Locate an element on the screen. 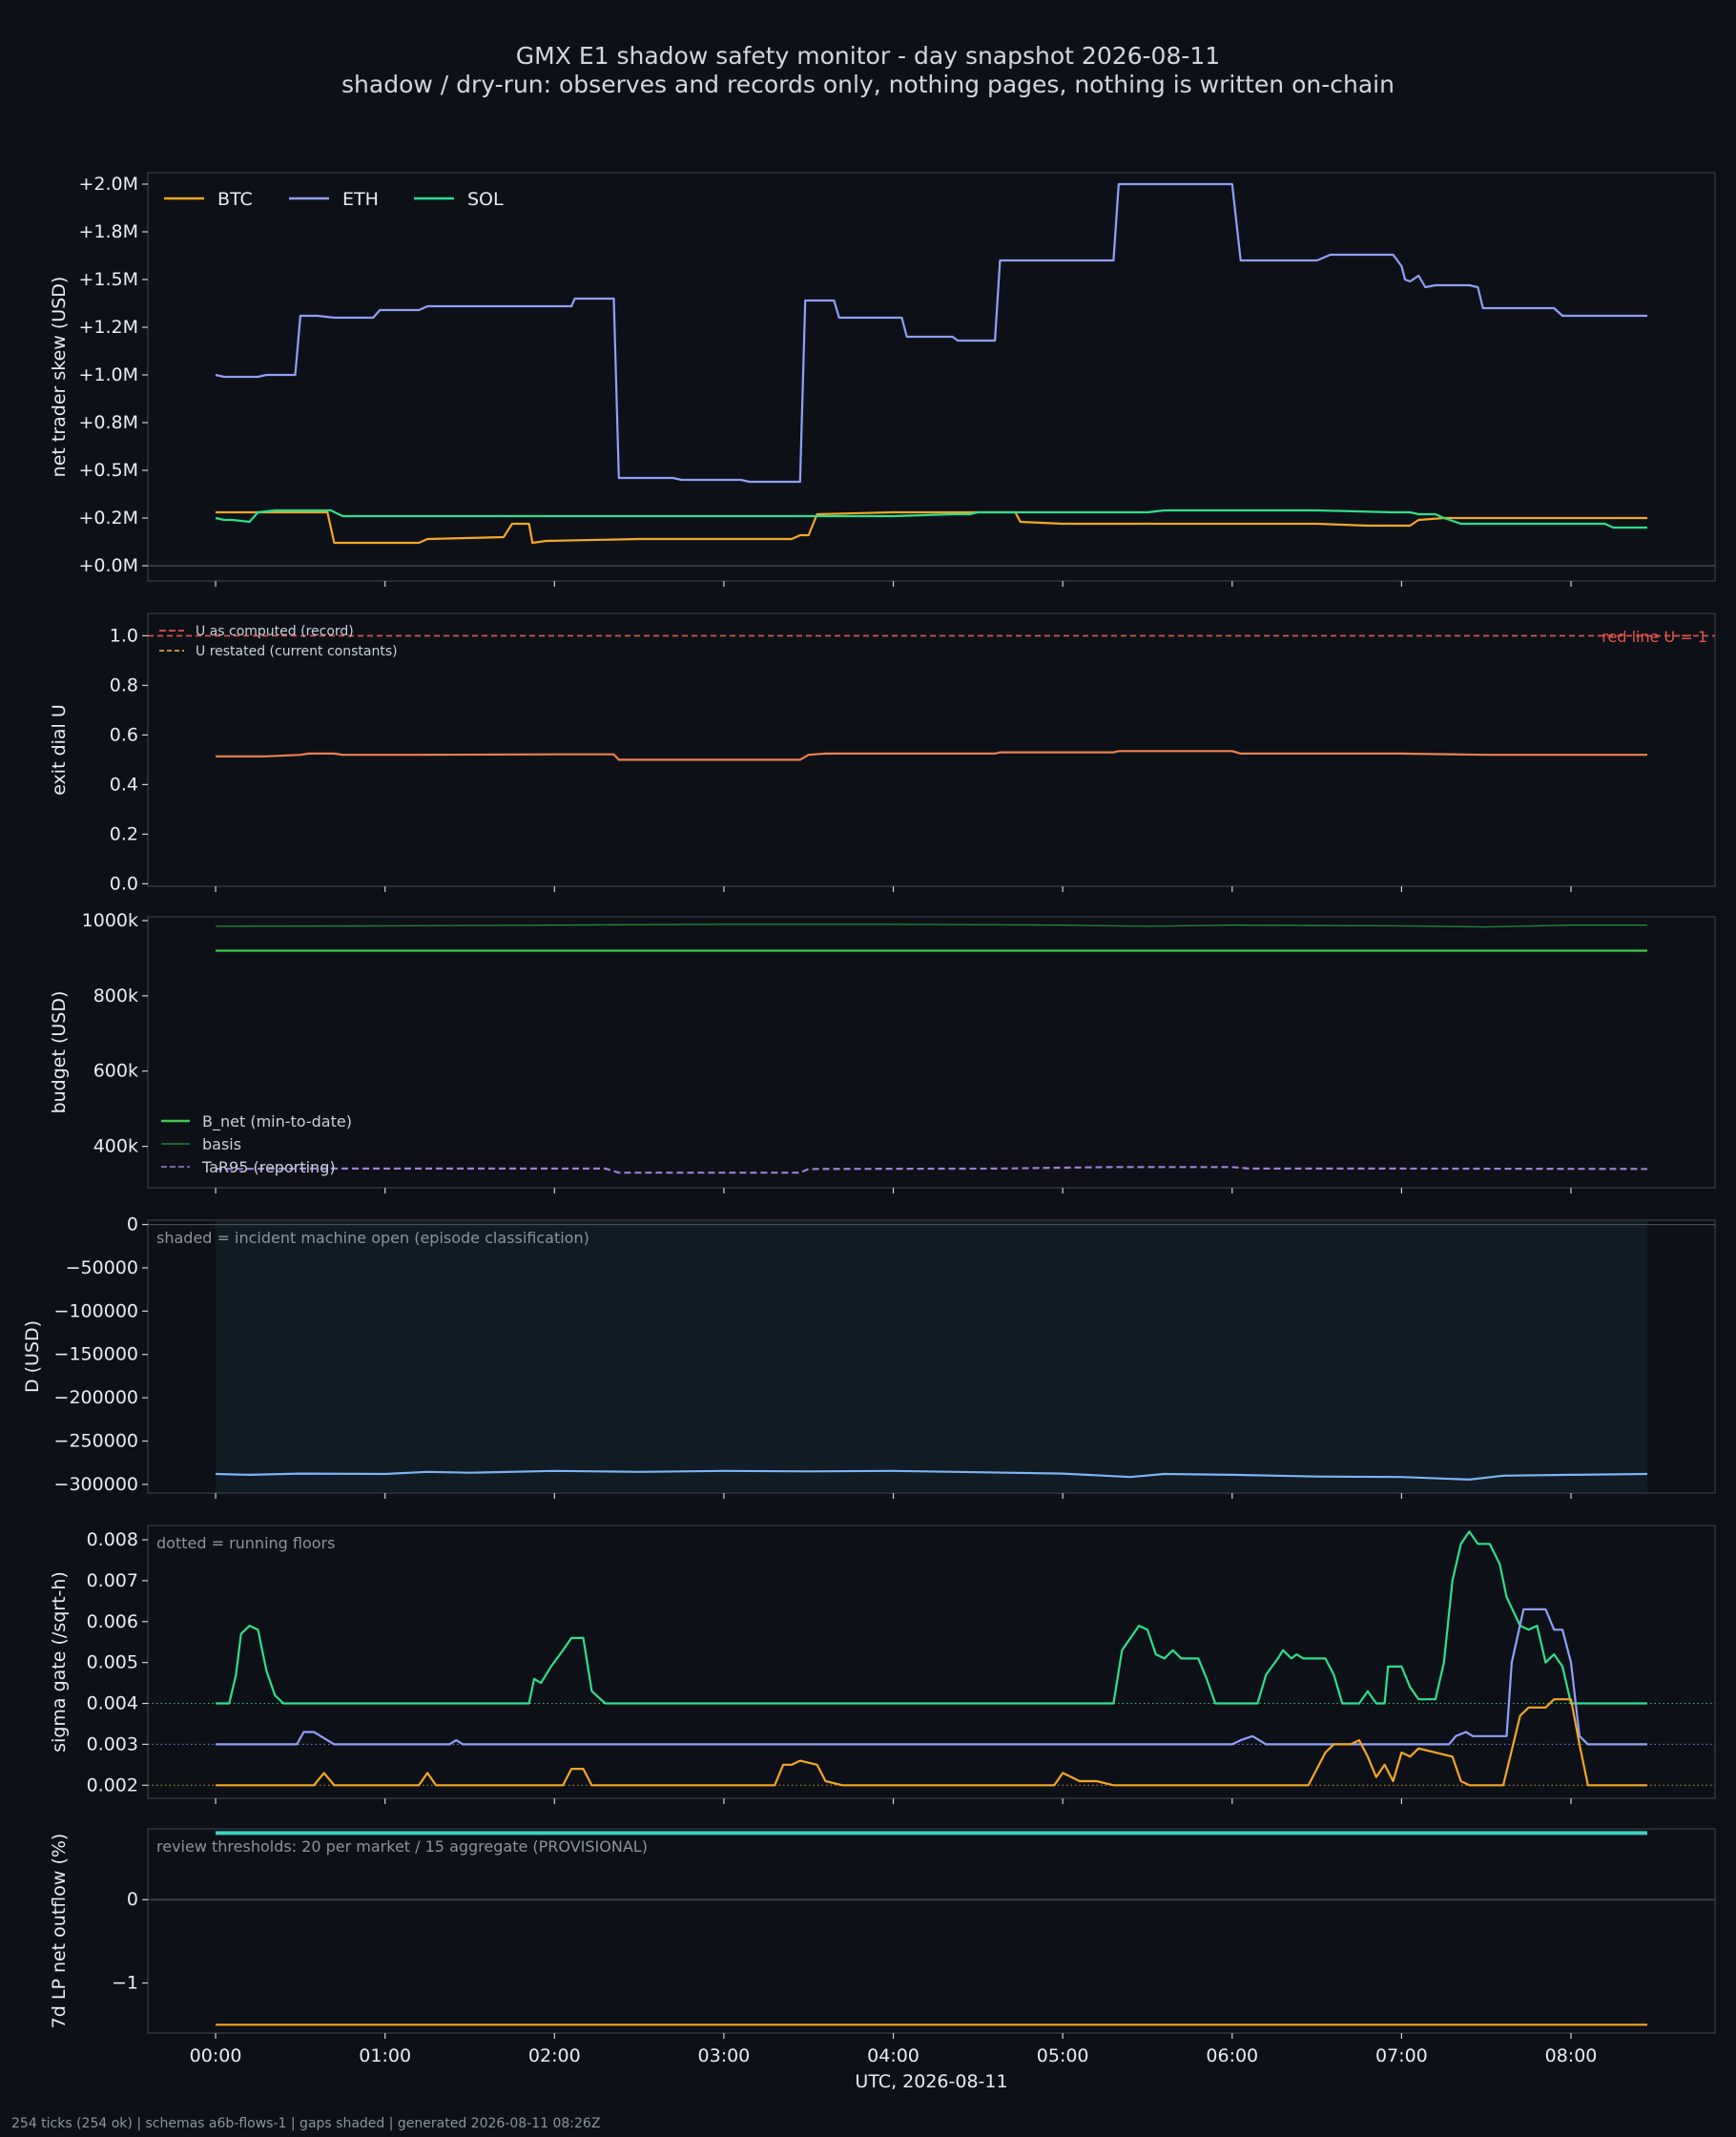  red-line-annotation: red line U = 1 is located at coordinates (1654, 637).